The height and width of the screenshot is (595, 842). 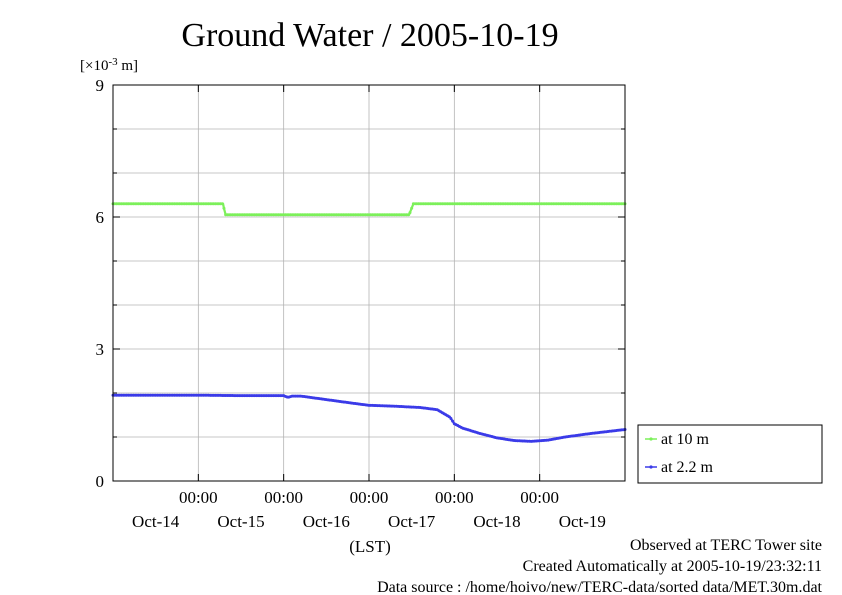 I want to click on x-tick-label-day: Oct-17, so click(x=412, y=521).